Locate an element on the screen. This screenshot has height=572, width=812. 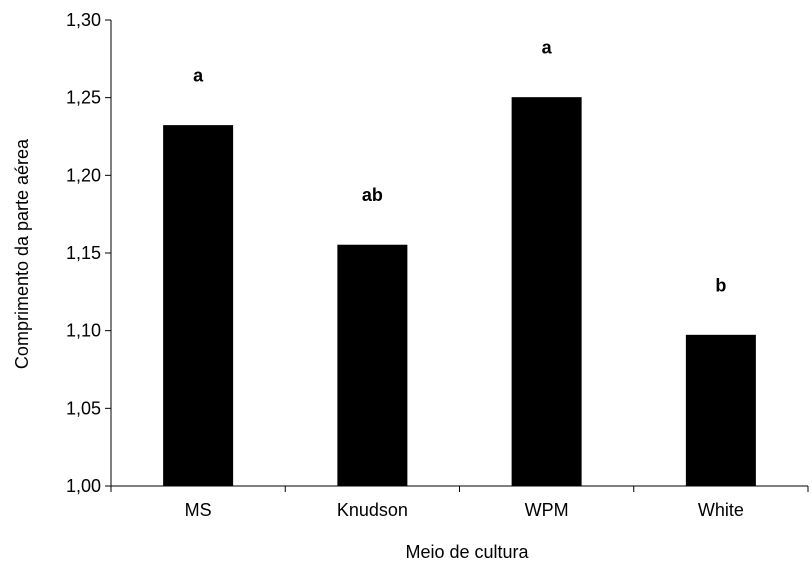
y-tick-label: 1,30 is located at coordinates (83, 20).